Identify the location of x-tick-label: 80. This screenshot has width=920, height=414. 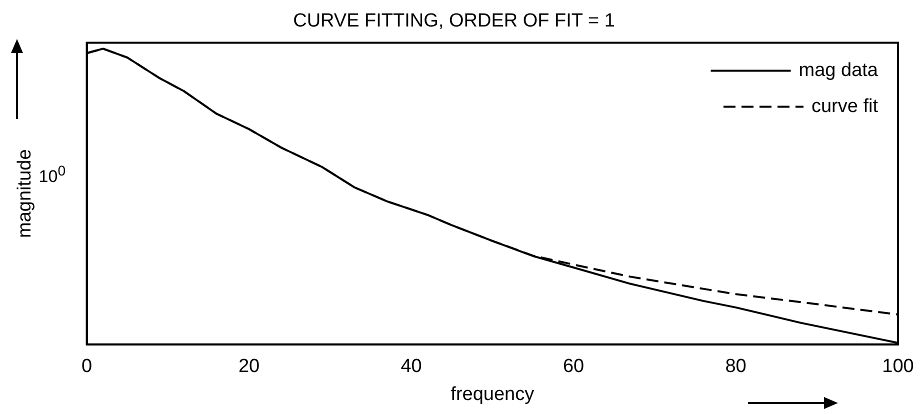
(735, 367).